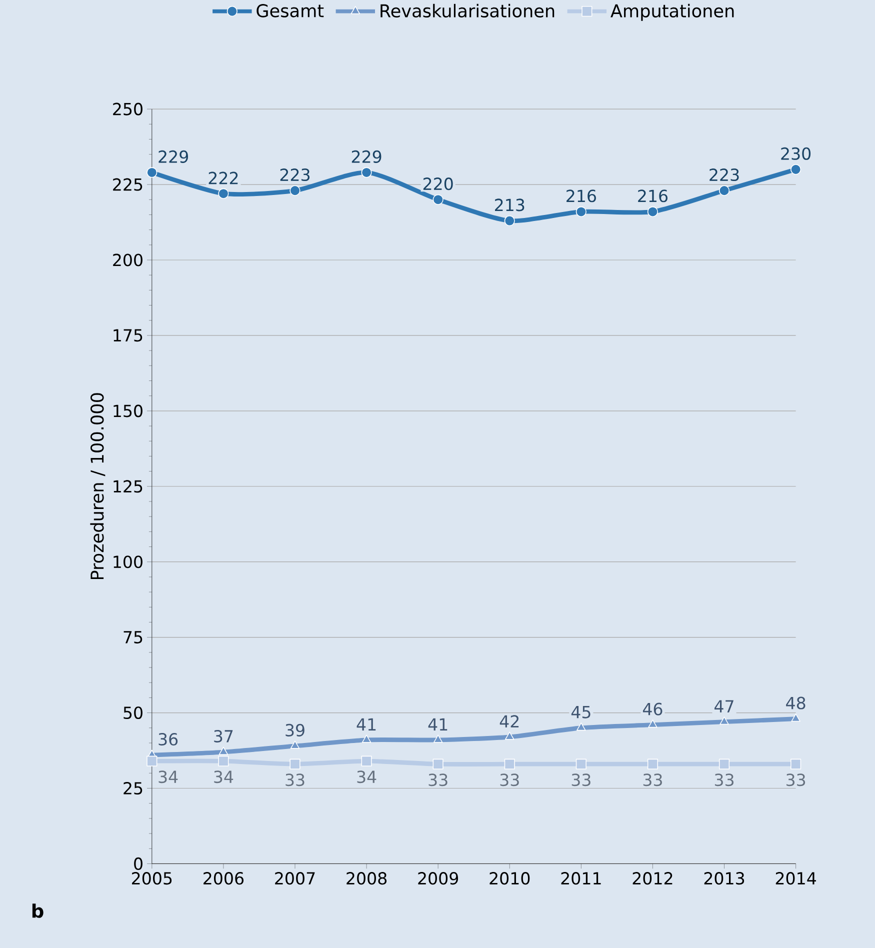 The height and width of the screenshot is (948, 875). I want to click on data-label: 230, so click(795, 153).